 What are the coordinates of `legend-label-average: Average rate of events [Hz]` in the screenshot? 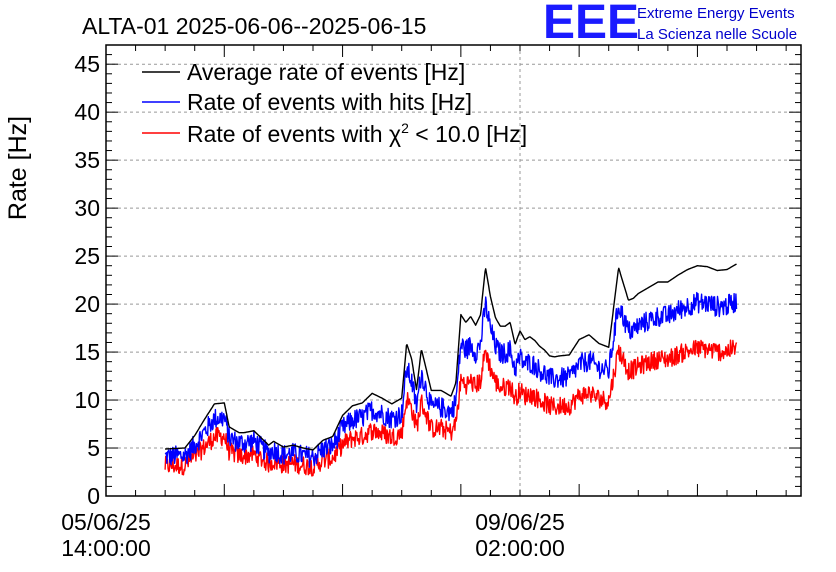 It's located at (326, 72).